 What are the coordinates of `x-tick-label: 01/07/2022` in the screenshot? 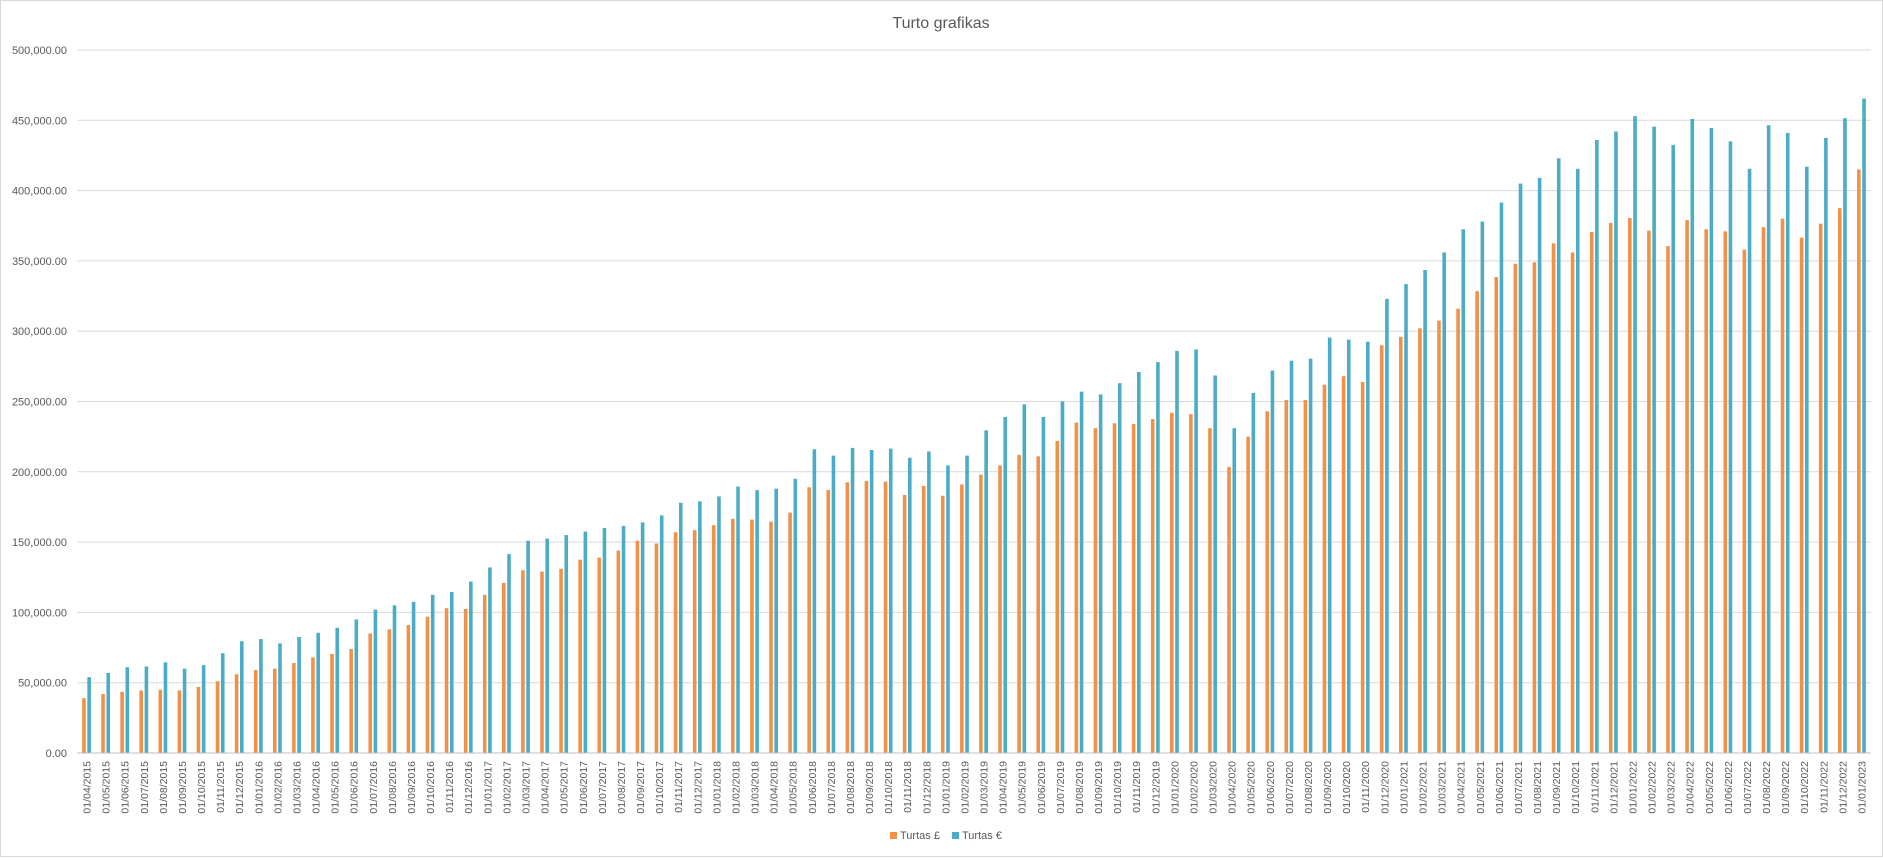 It's located at (1748, 787).